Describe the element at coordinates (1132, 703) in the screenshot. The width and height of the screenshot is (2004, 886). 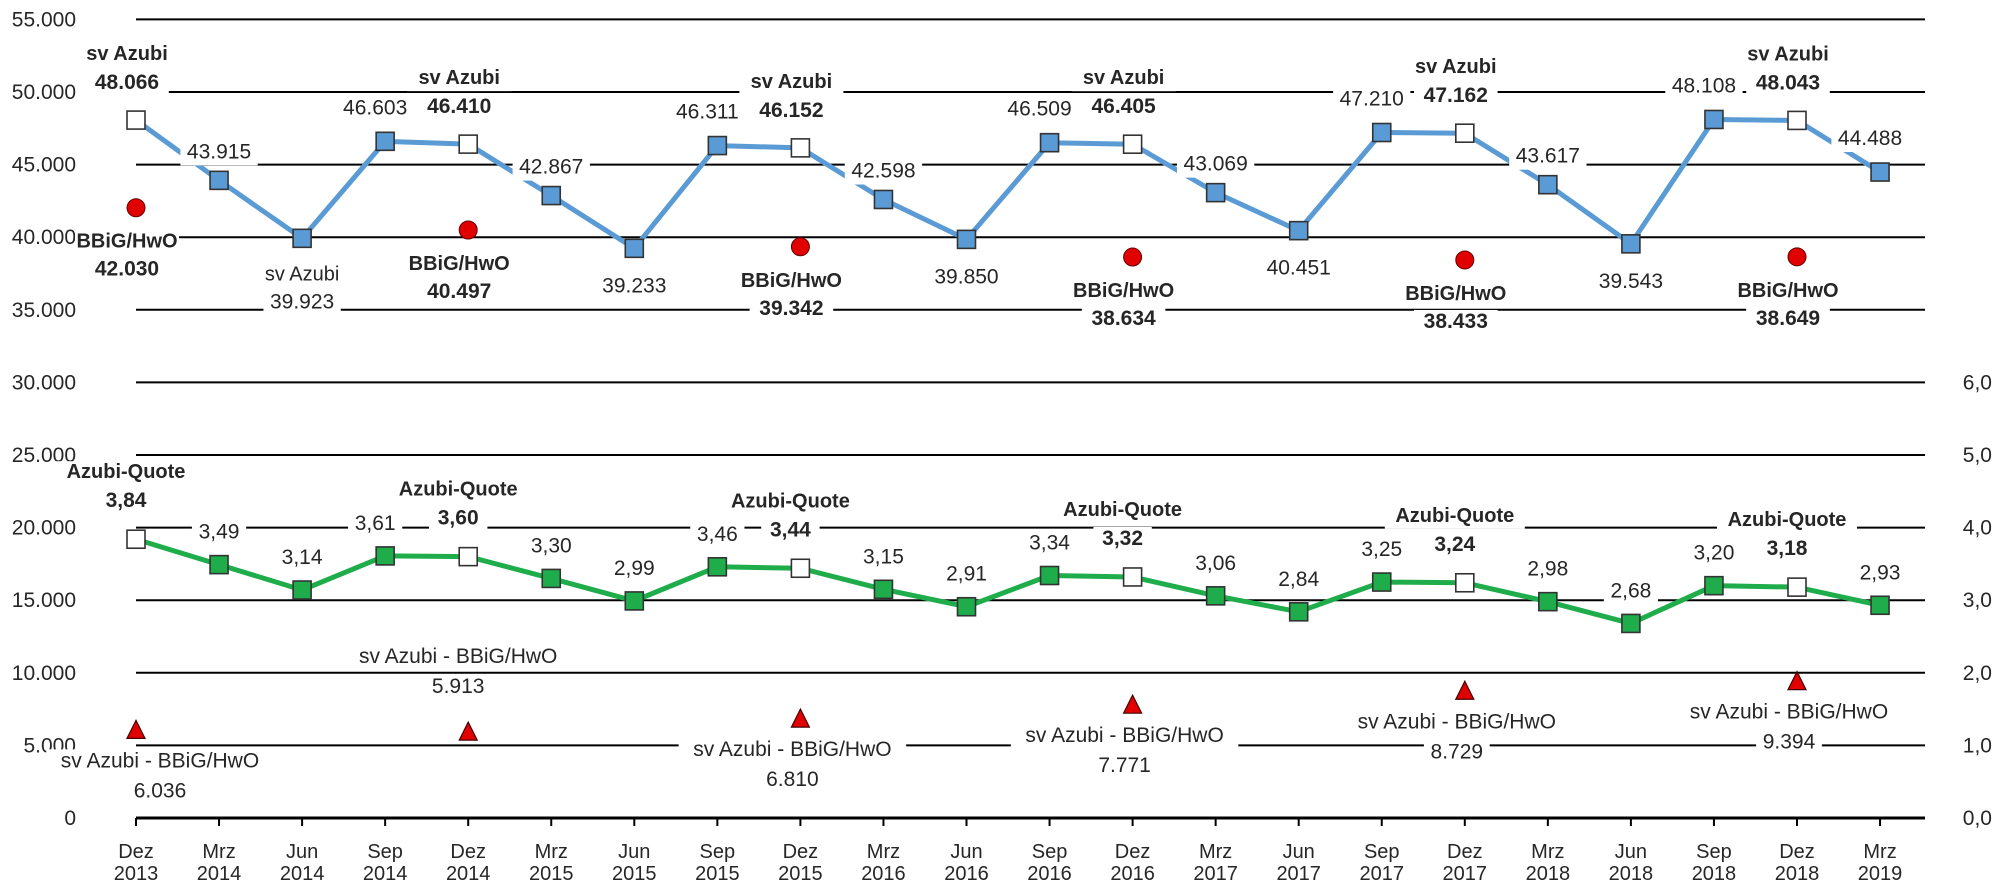
I see `difference-marker` at that location.